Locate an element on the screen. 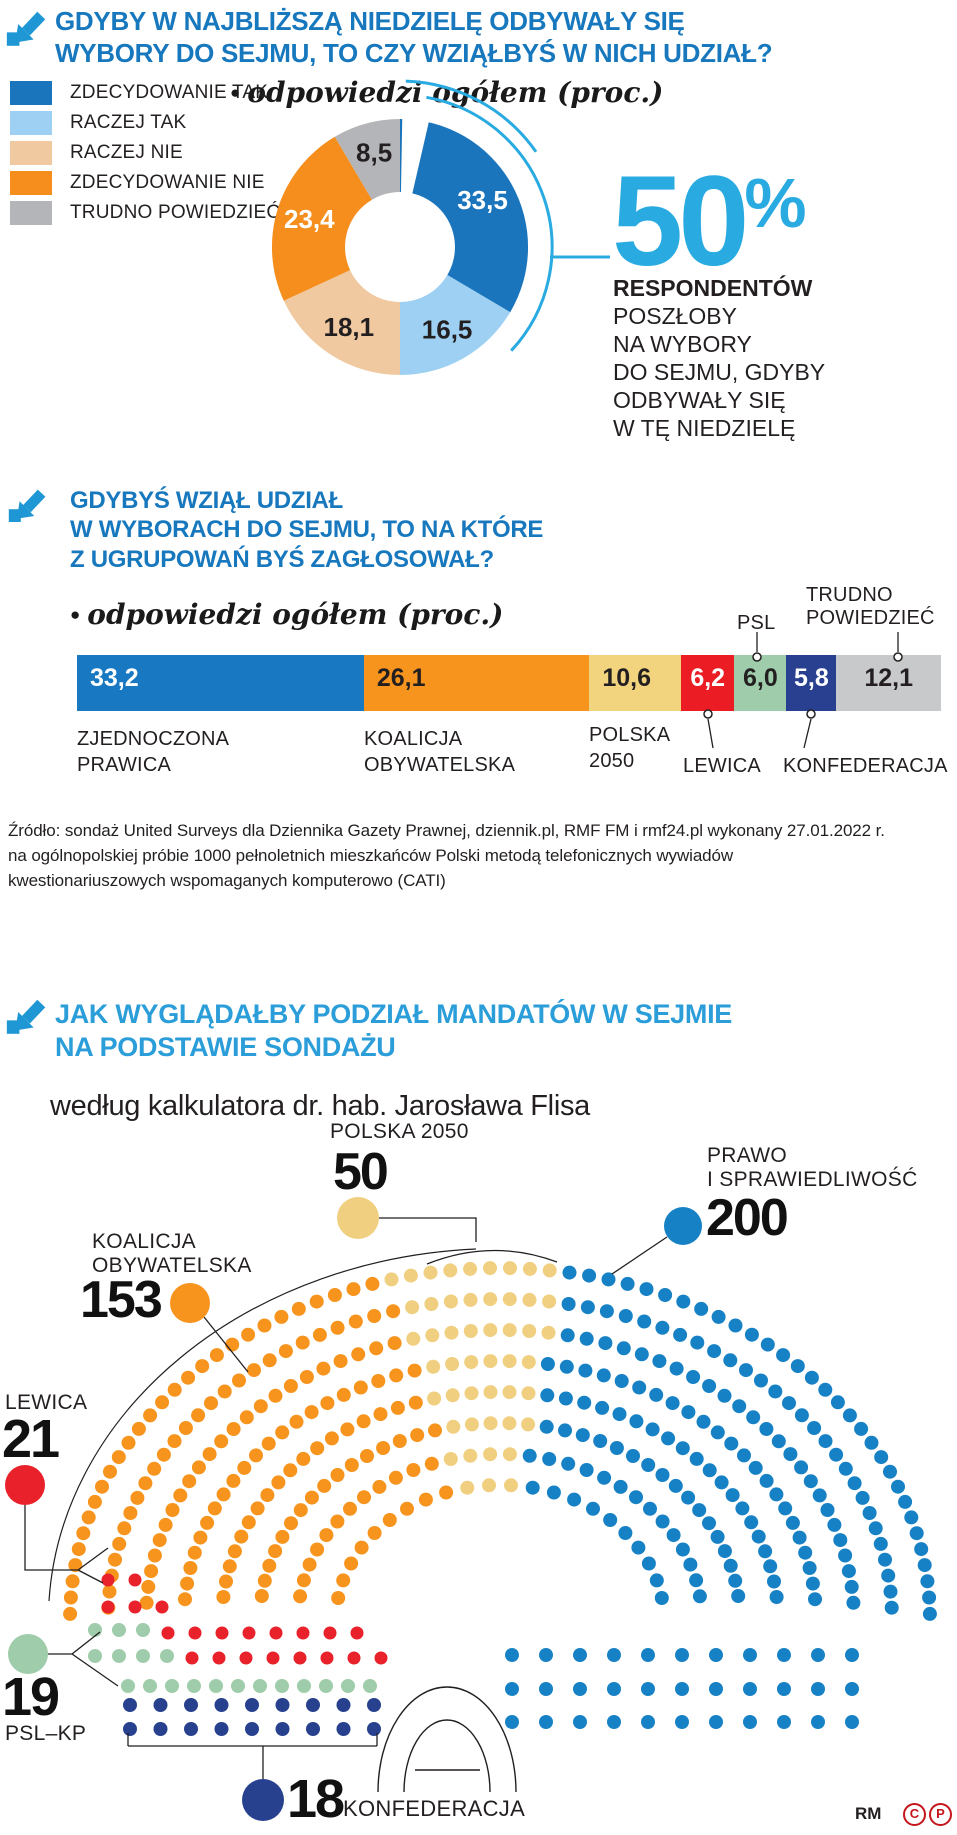 The height and width of the screenshot is (1835, 957). party-seats-konfederacja: 18 is located at coordinates (316, 1799).